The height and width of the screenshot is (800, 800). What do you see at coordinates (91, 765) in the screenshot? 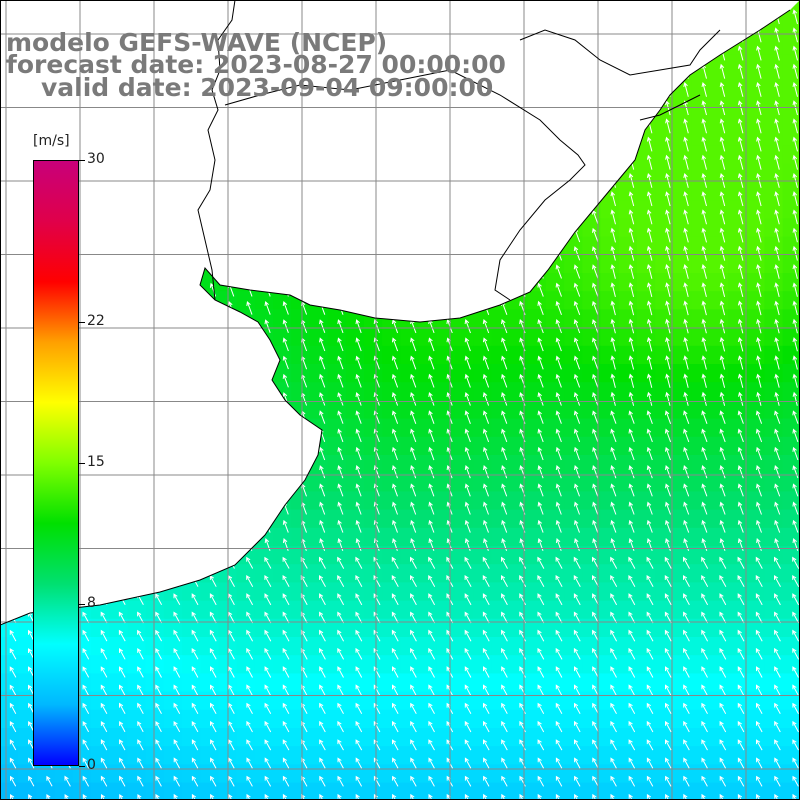
I see `colorbar-tick-label: 0` at bounding box center [91, 765].